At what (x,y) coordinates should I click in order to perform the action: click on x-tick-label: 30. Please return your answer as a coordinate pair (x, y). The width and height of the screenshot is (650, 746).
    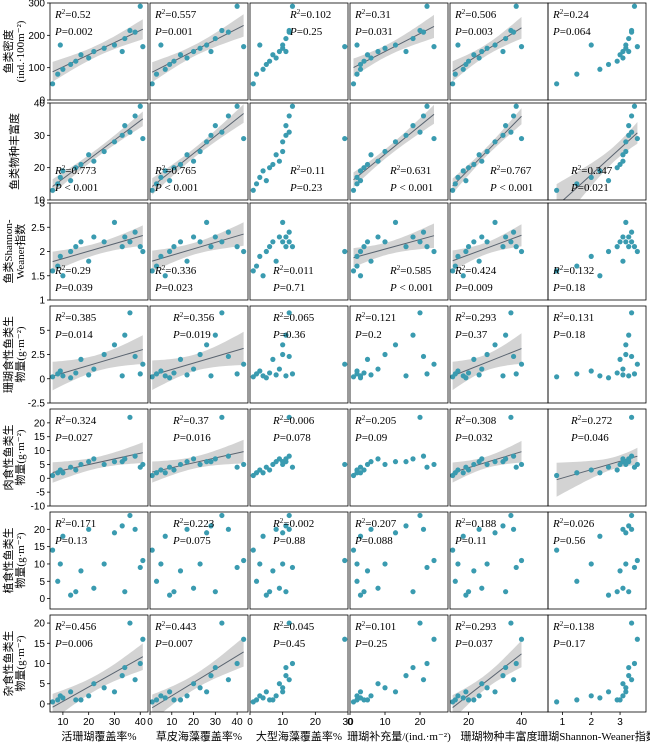
    Looking at the image, I should click on (216, 722).